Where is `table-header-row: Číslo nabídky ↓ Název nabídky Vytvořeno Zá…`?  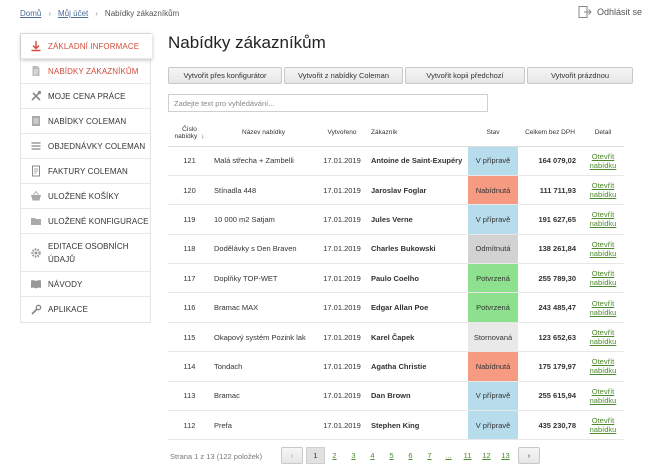 table-header-row: Číslo nabídky ↓ Název nabídky Vytvořeno Zá… is located at coordinates (396, 133).